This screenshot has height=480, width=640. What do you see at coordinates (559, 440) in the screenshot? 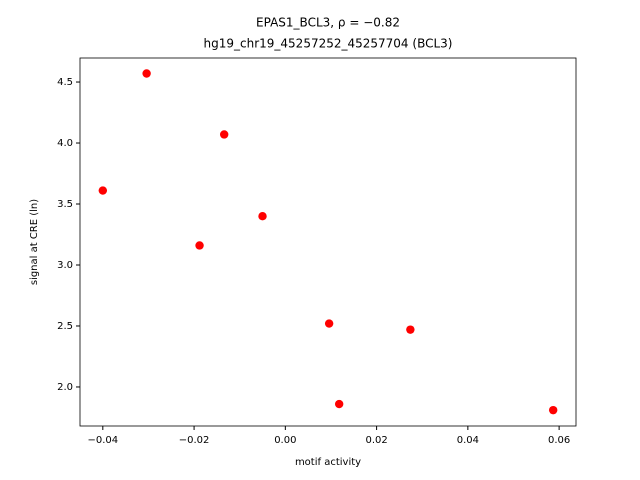
I see `x-tick-label: 0.06` at bounding box center [559, 440].